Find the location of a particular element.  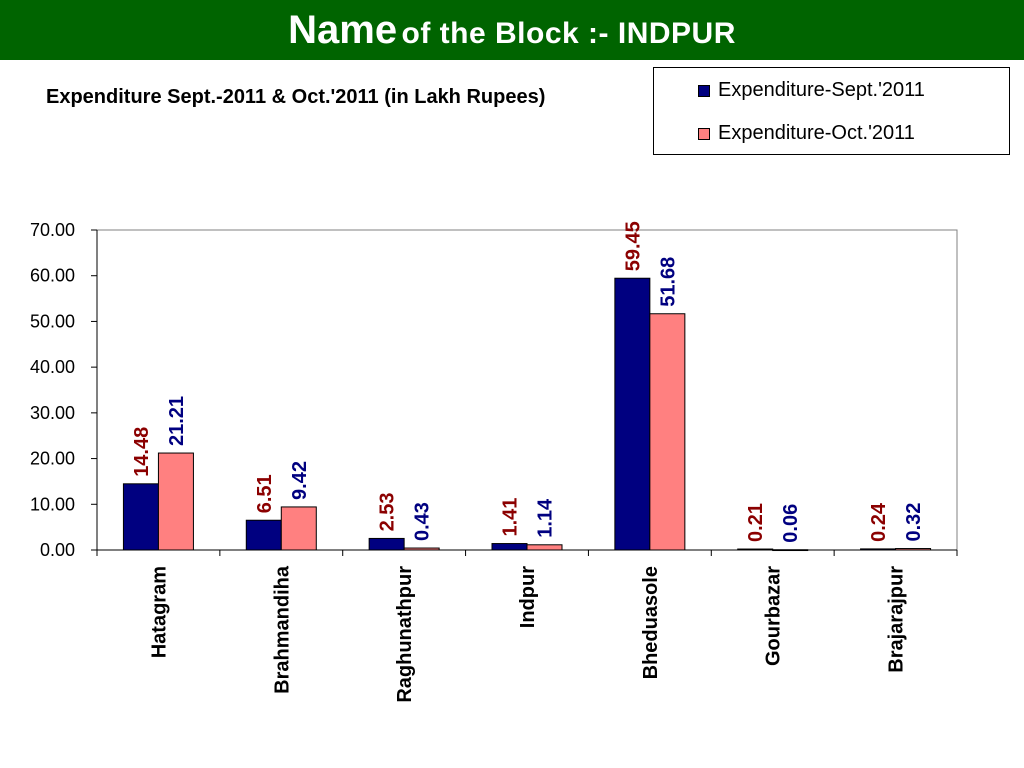

legend-item-oct: Expenditure-Oct.'2011 is located at coordinates (806, 133).